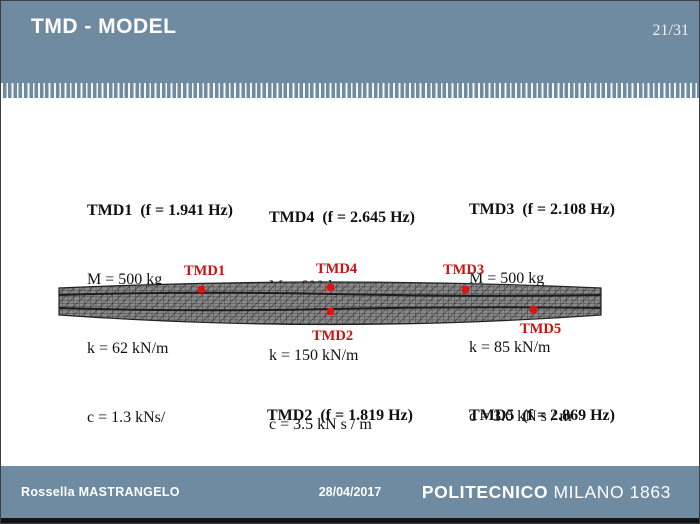 Image resolution: width=700 pixels, height=524 pixels. What do you see at coordinates (126, 417) in the screenshot?
I see `tmd1-damping: c = 1.3 kNs/` at bounding box center [126, 417].